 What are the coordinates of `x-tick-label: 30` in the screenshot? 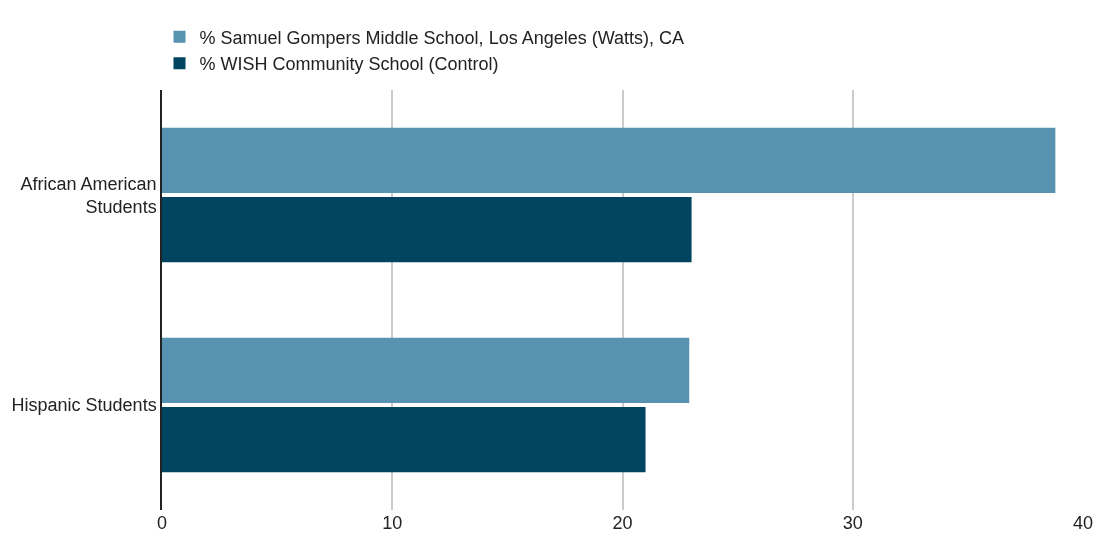 It's located at (852, 523).